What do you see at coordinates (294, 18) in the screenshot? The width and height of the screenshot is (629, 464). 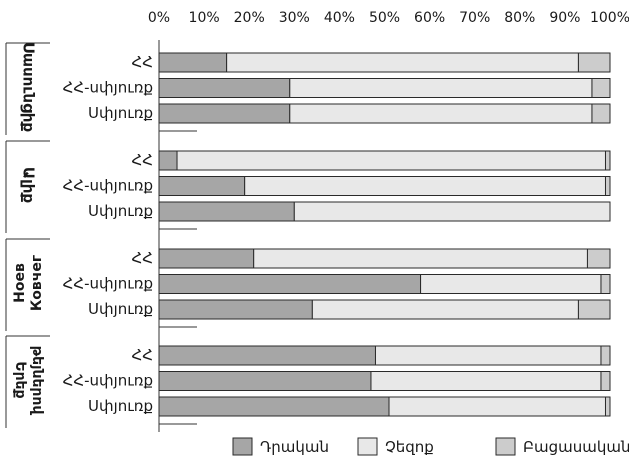 I see `x-tick-label: 30%` at bounding box center [294, 18].